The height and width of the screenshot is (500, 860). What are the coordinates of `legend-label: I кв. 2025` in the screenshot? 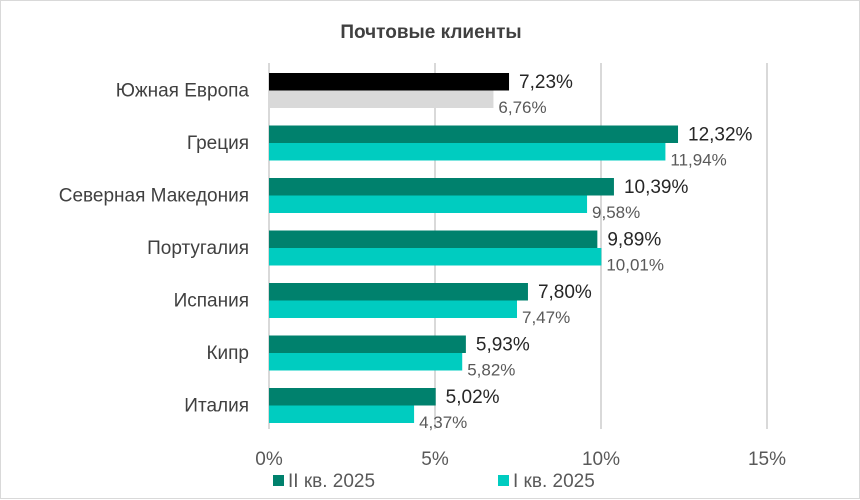 It's located at (554, 481).